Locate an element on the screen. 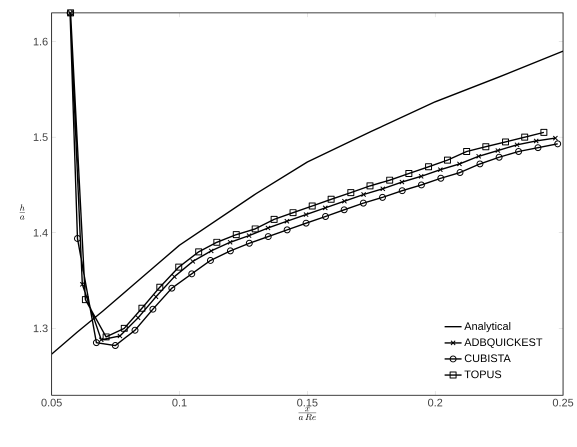  x-tick-label: 0.05 is located at coordinates (51, 402).